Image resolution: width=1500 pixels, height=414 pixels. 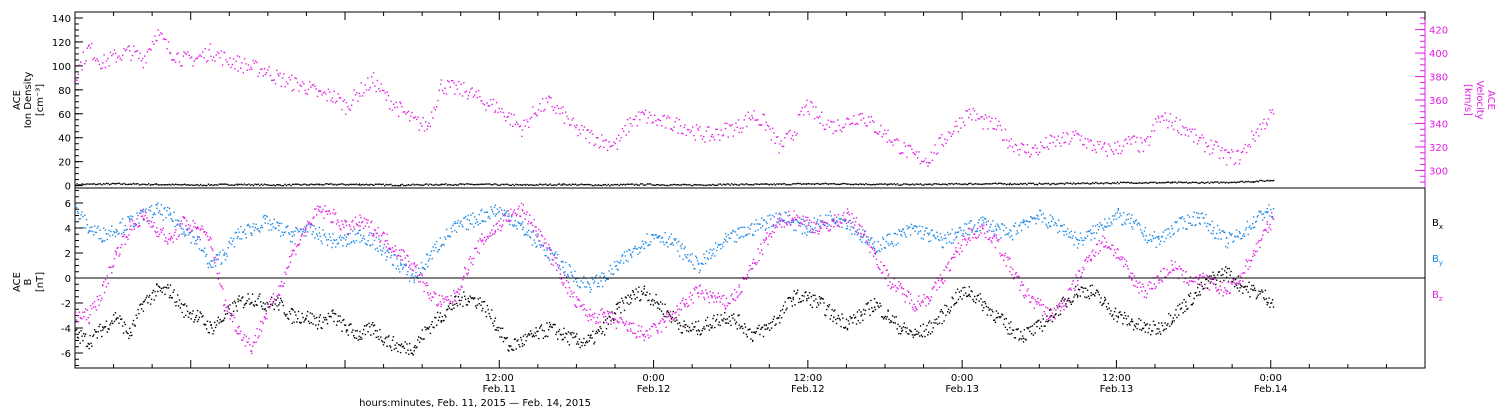 What do you see at coordinates (68, 204) in the screenshot?
I see `bottom-tick-label-6: 6` at bounding box center [68, 204].